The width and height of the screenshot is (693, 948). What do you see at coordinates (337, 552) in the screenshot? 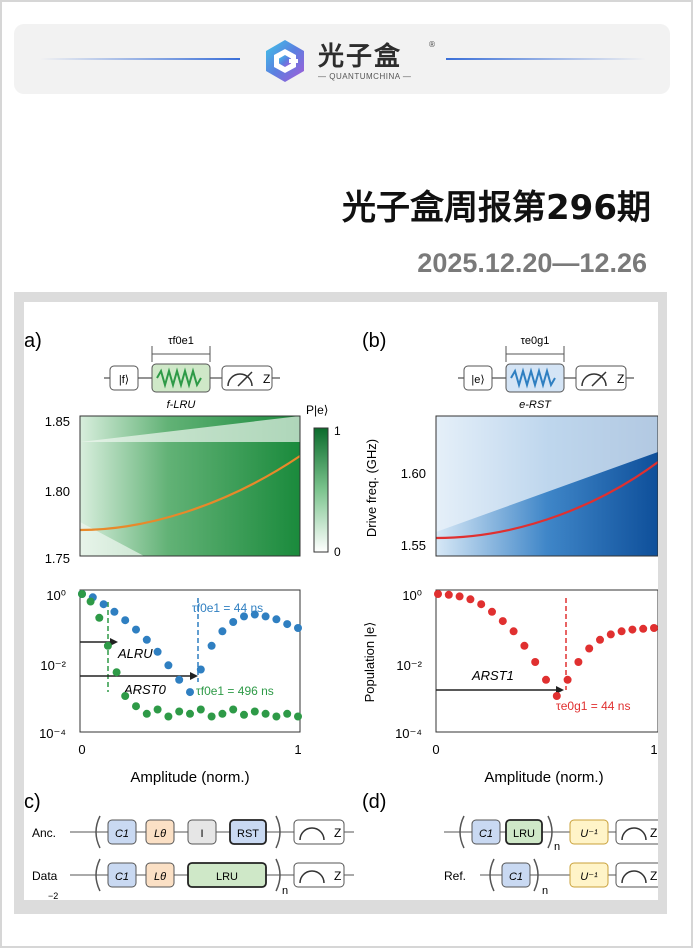
I see `colorbar-bottom: 0` at bounding box center [337, 552].